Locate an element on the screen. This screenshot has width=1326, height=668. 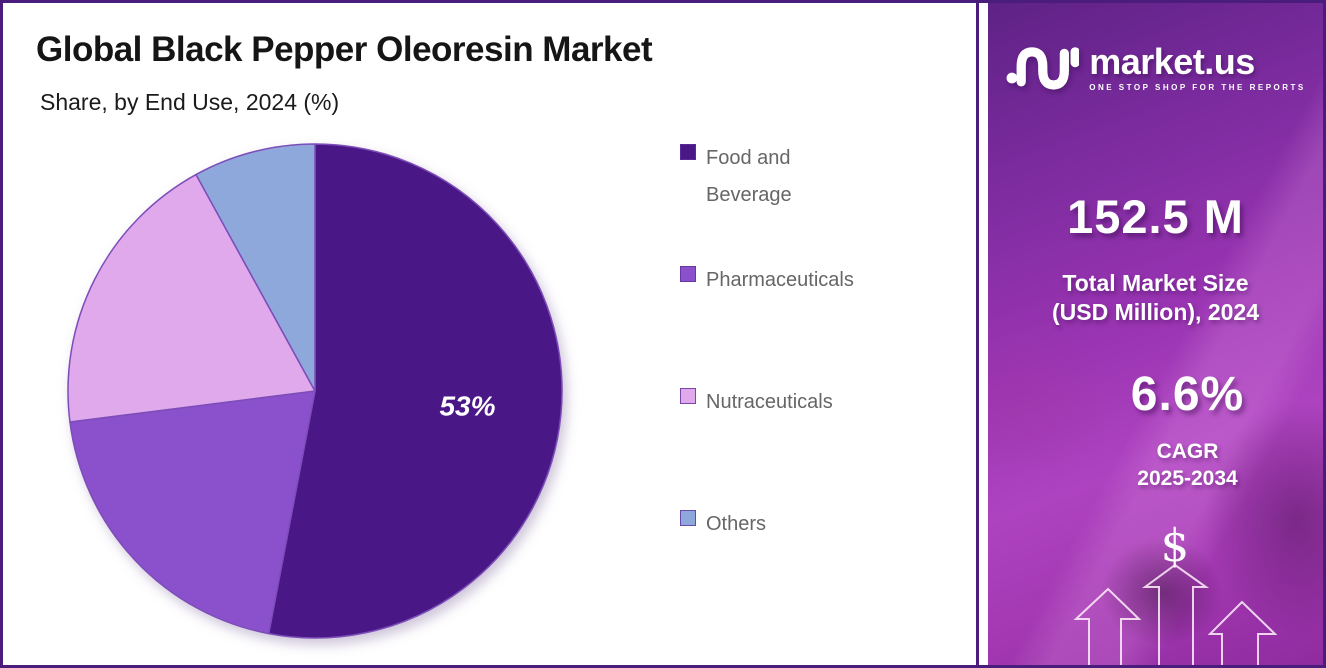
pie-slice-others is located at coordinates (255, 267).